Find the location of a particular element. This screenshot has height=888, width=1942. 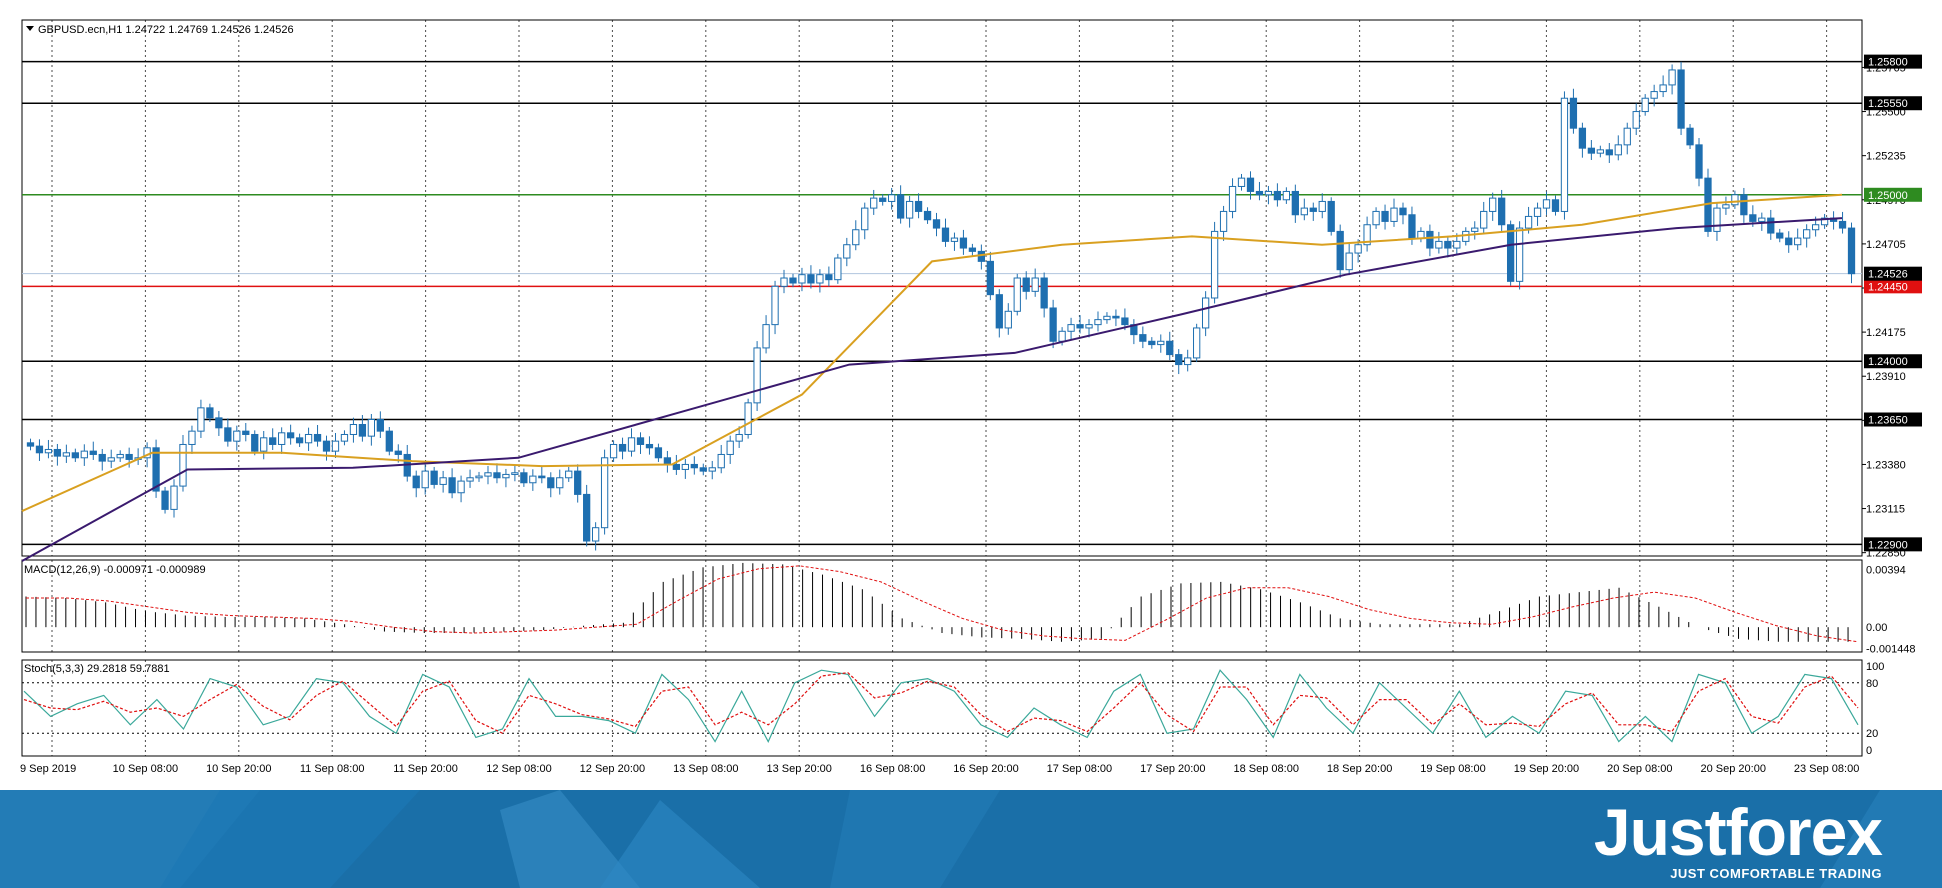

macd-y-label: 0.00 is located at coordinates (1876, 628).